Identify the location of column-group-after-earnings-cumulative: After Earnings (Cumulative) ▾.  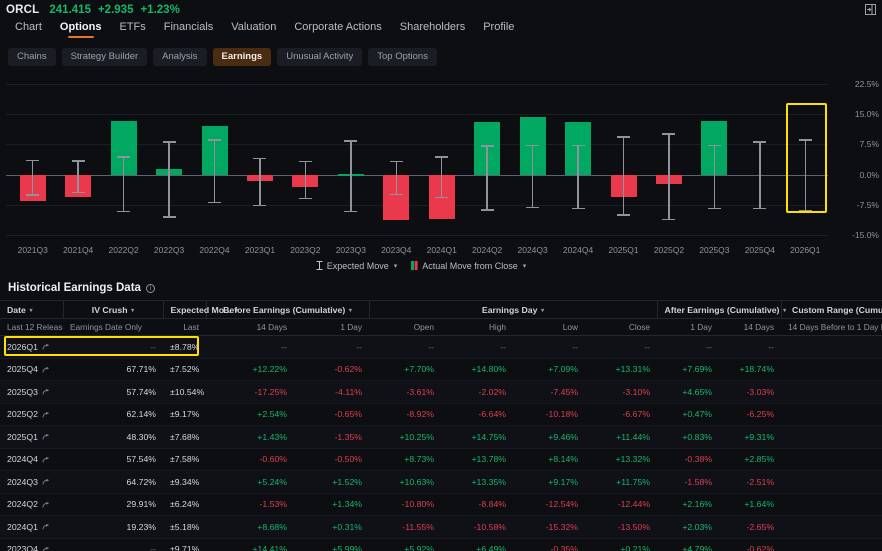
(721, 309).